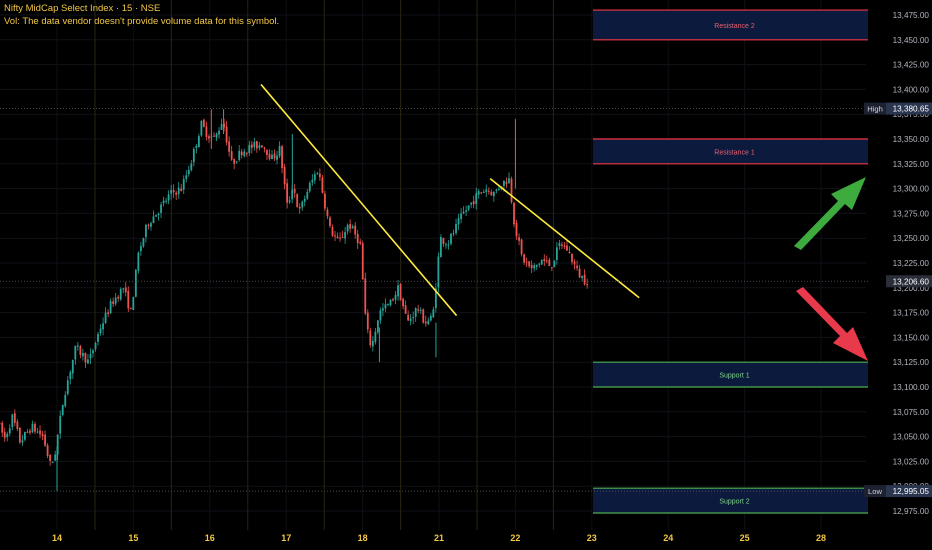  I want to click on x-tick-label: 17, so click(286, 538).